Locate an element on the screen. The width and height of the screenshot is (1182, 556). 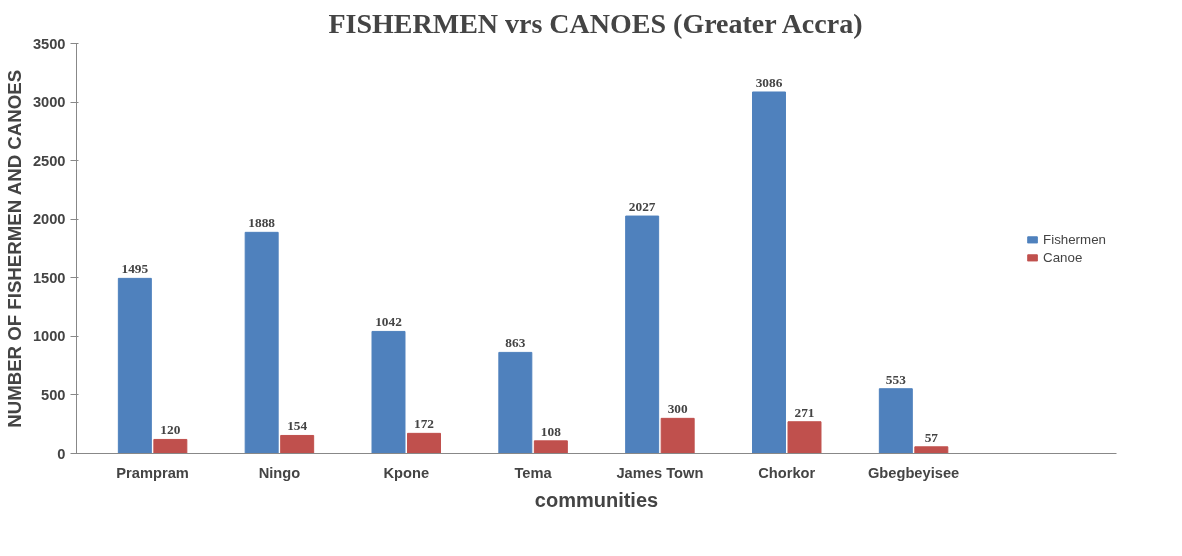
y-tick-label: 0 is located at coordinates (61, 453).